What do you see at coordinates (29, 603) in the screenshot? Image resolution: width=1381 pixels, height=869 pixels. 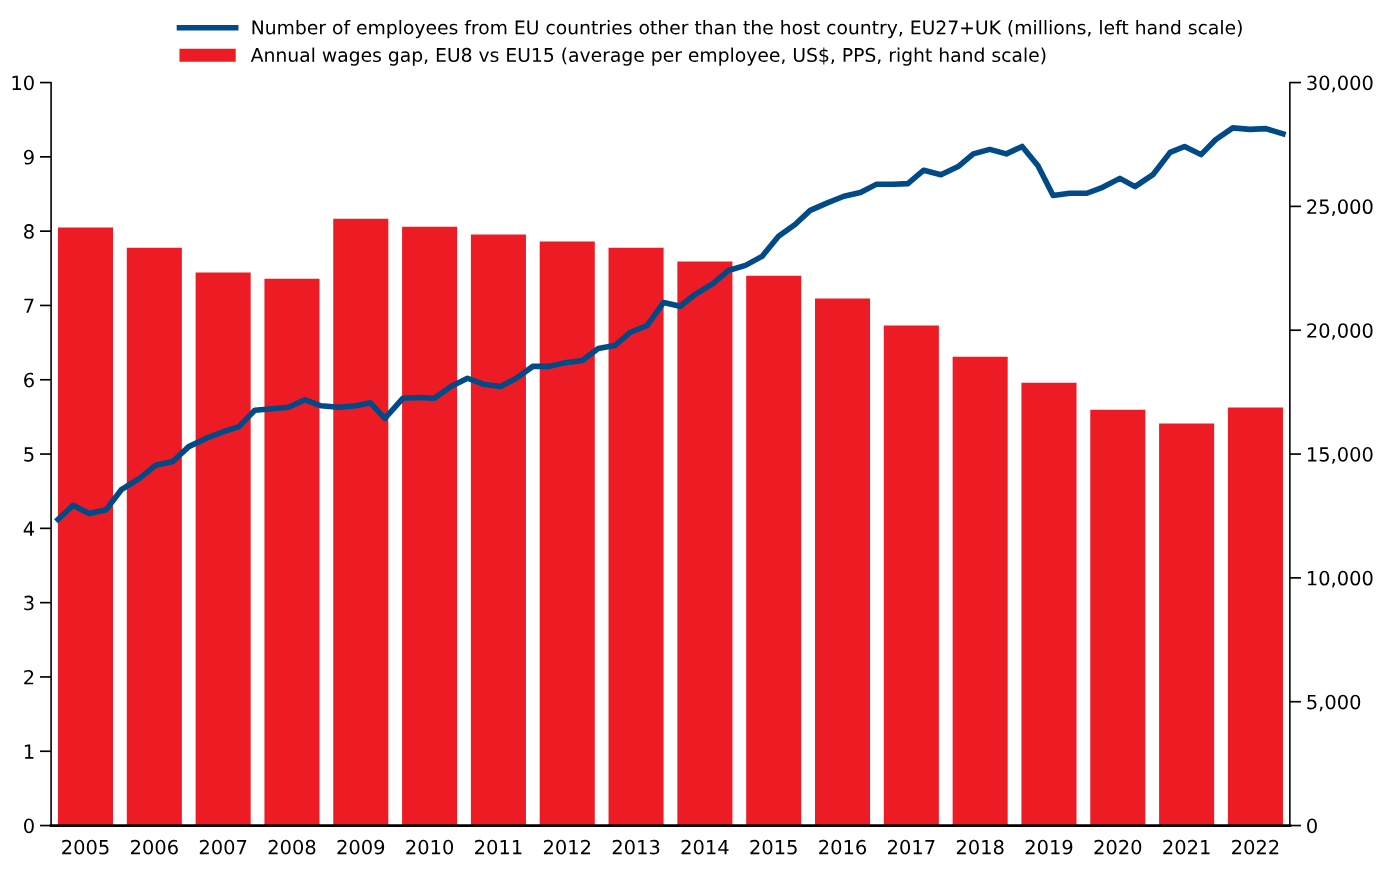 I see `y-tick-label: 3` at bounding box center [29, 603].